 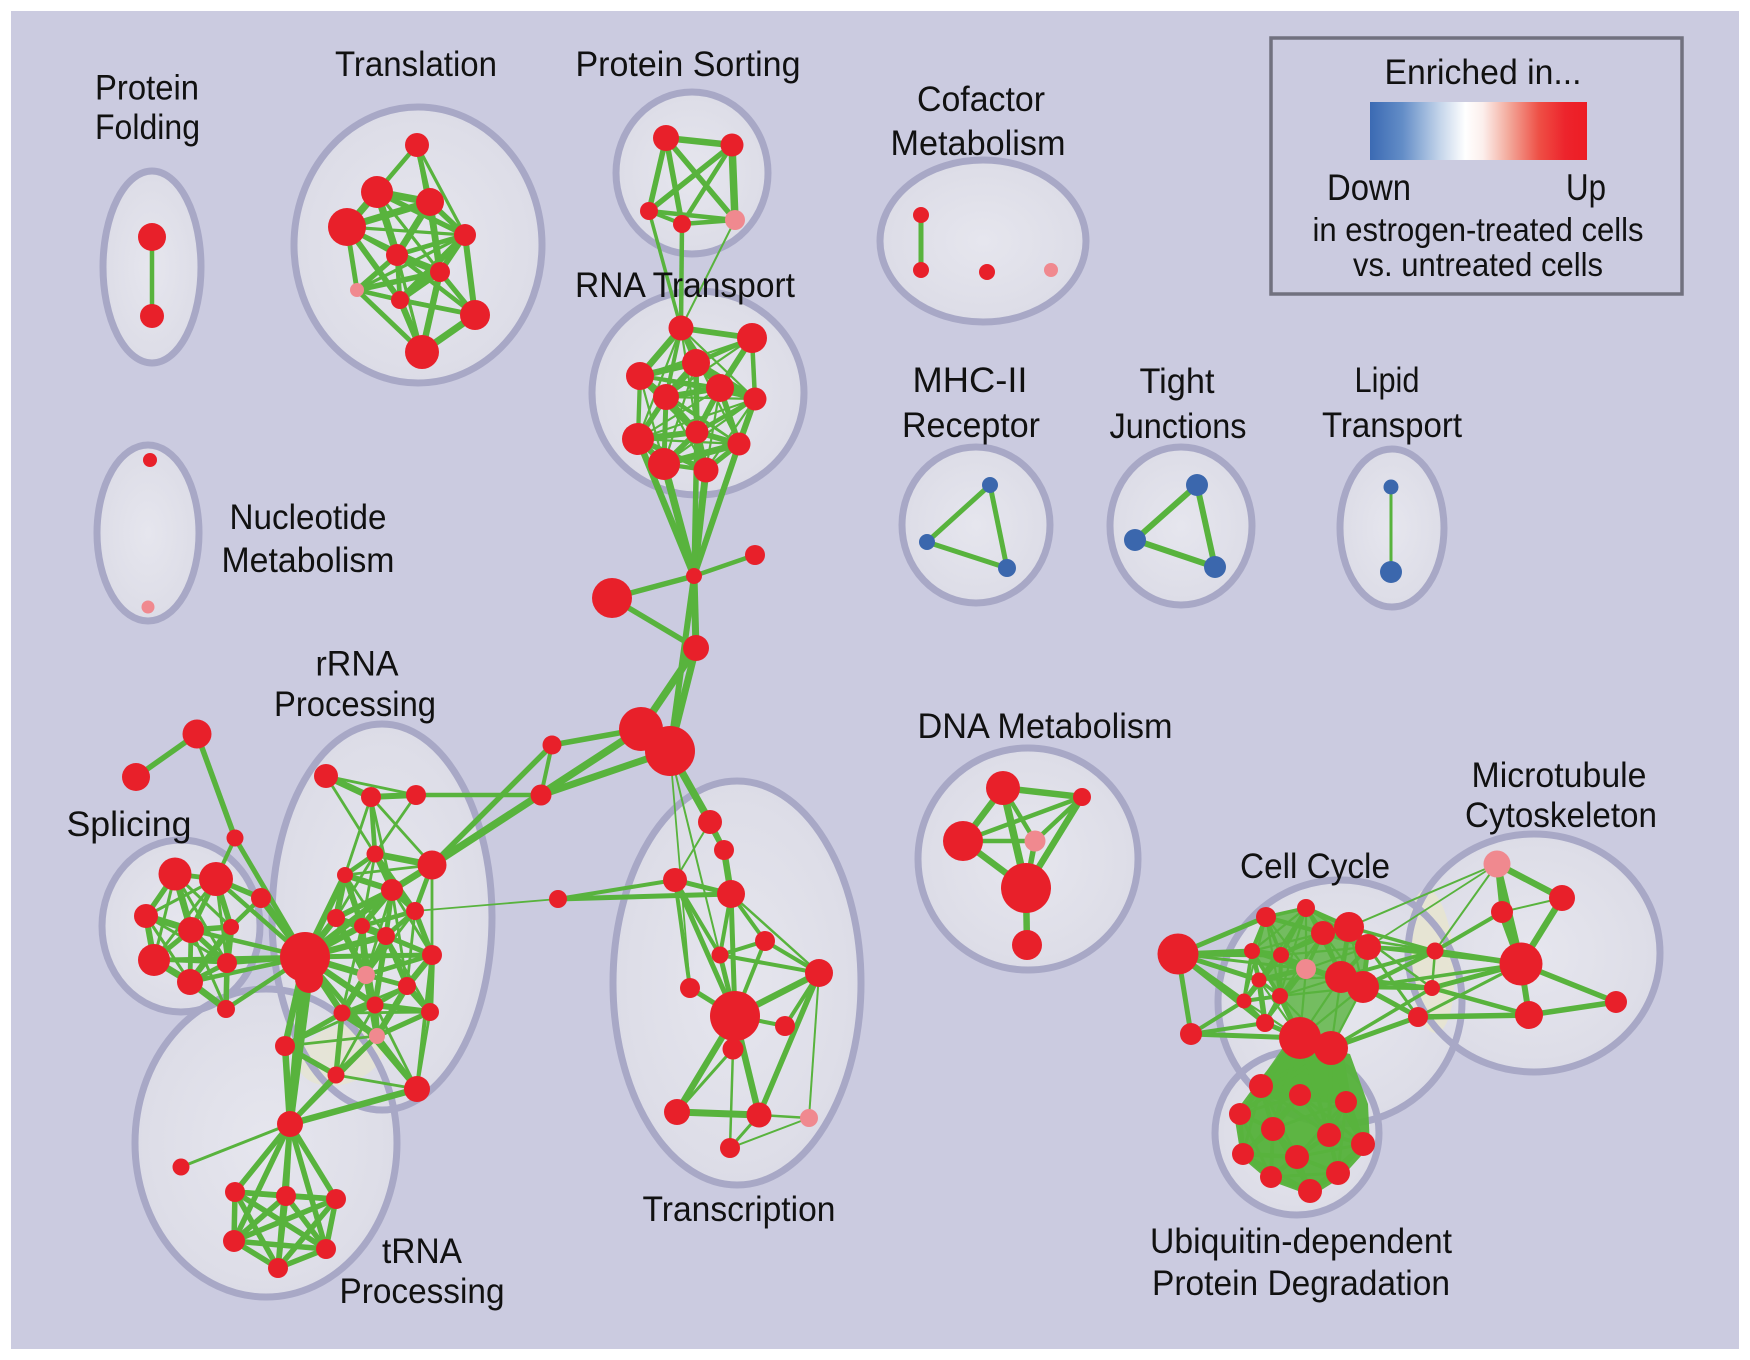 I want to click on svg-text: Protein Degradation, so click(x=1301, y=1283).